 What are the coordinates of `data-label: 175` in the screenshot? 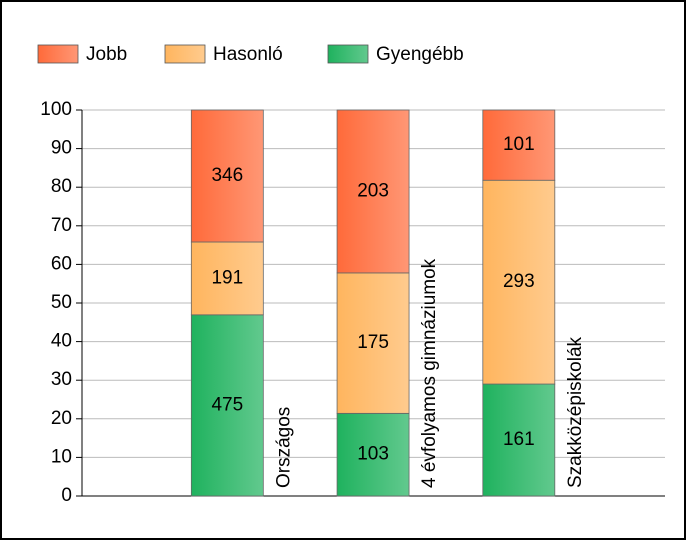 It's located at (373, 342).